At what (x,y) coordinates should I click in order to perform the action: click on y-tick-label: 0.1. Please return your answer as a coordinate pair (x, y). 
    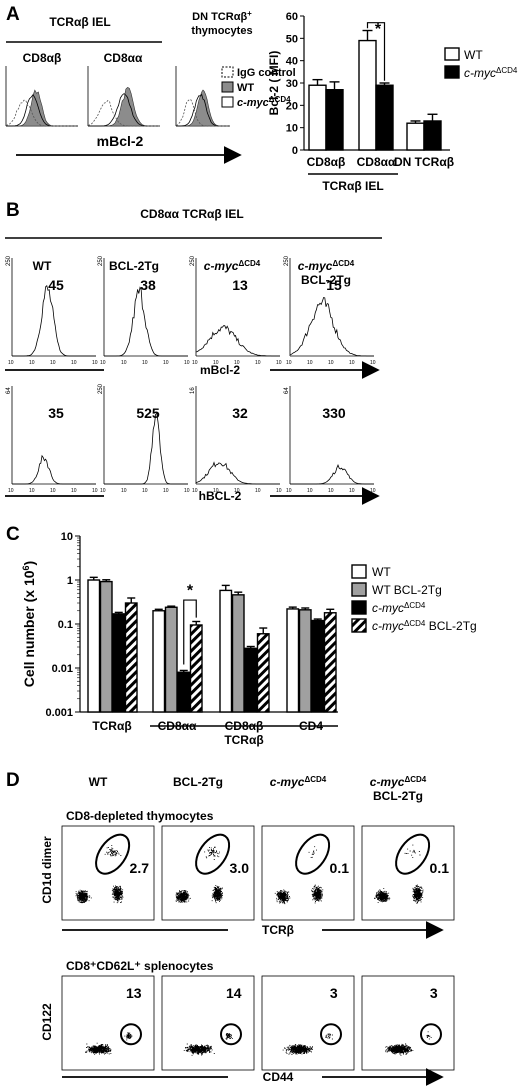
    Looking at the image, I should click on (65, 625).